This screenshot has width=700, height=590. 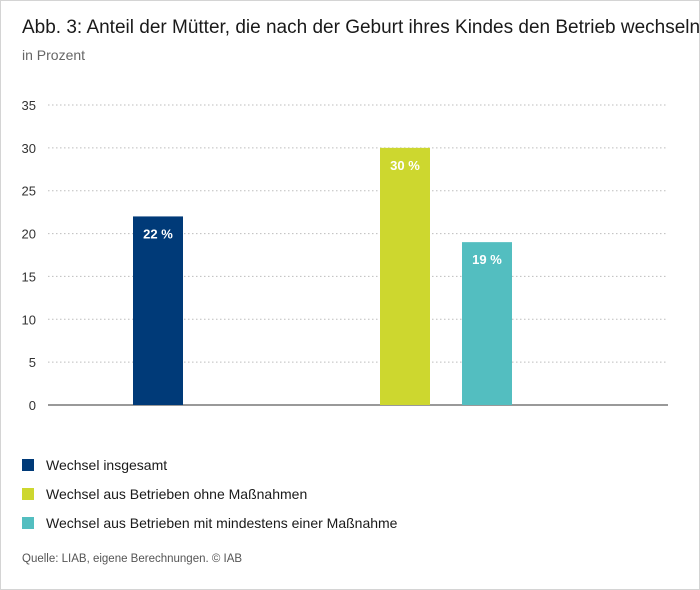 What do you see at coordinates (54, 55) in the screenshot?
I see `chart-subtitle: in Prozent` at bounding box center [54, 55].